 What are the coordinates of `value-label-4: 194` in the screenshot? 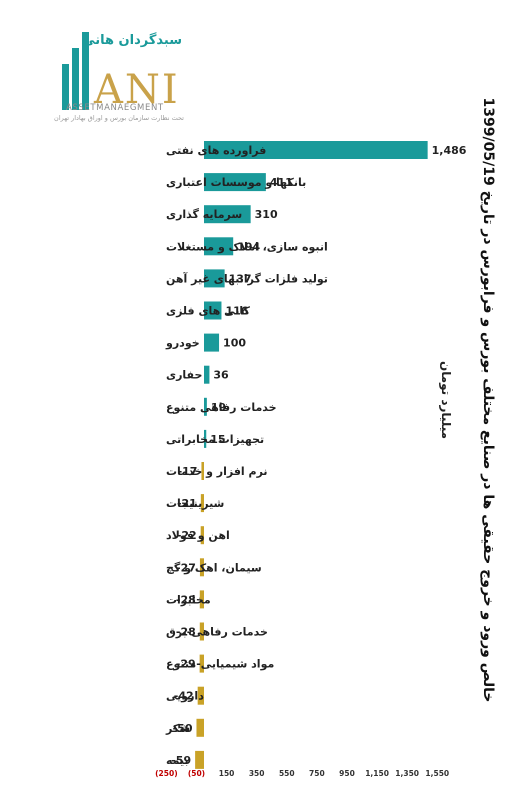 It's located at (248, 246).